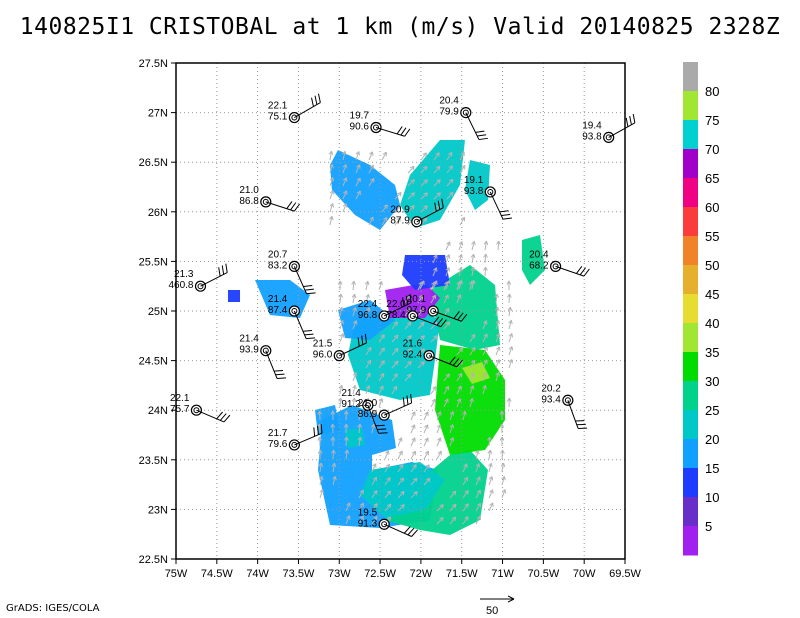 This screenshot has height=618, width=800. What do you see at coordinates (300, 324) in the screenshot?
I see `wind-barb-icon` at bounding box center [300, 324].